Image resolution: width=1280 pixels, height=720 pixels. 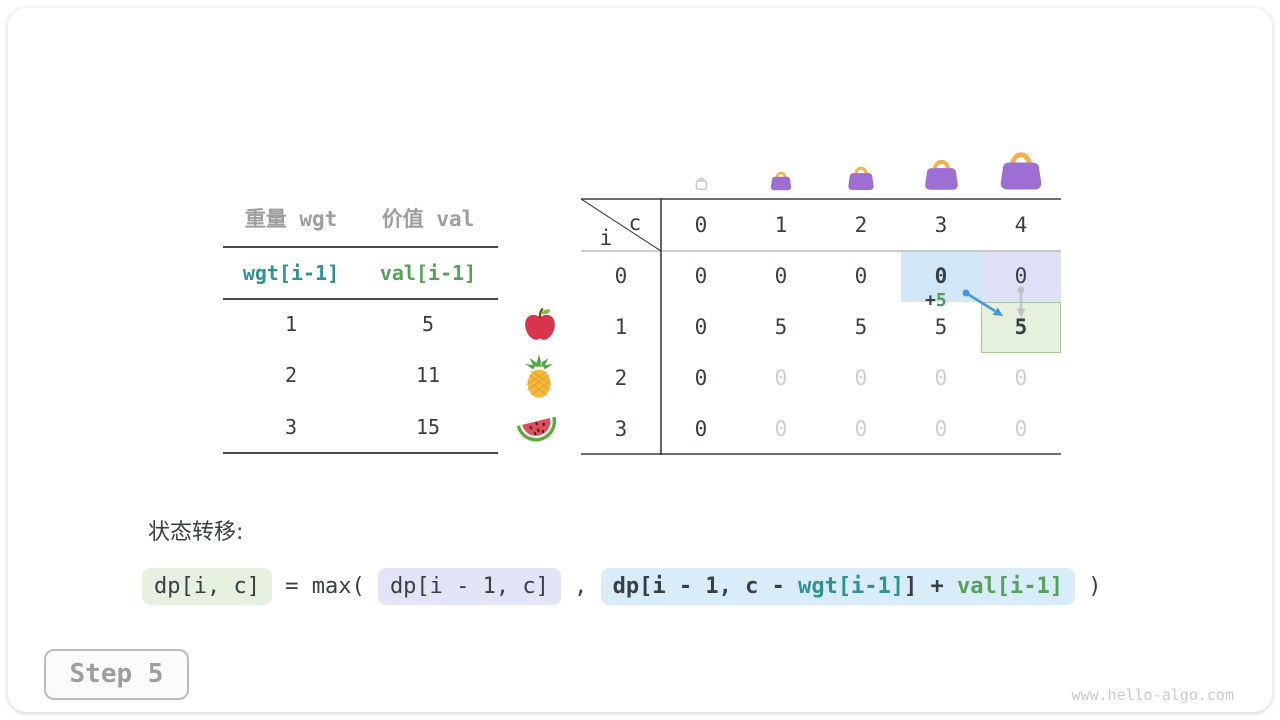 I want to click on formula-keep-chip: dp[i - 1, c], so click(x=469, y=586).